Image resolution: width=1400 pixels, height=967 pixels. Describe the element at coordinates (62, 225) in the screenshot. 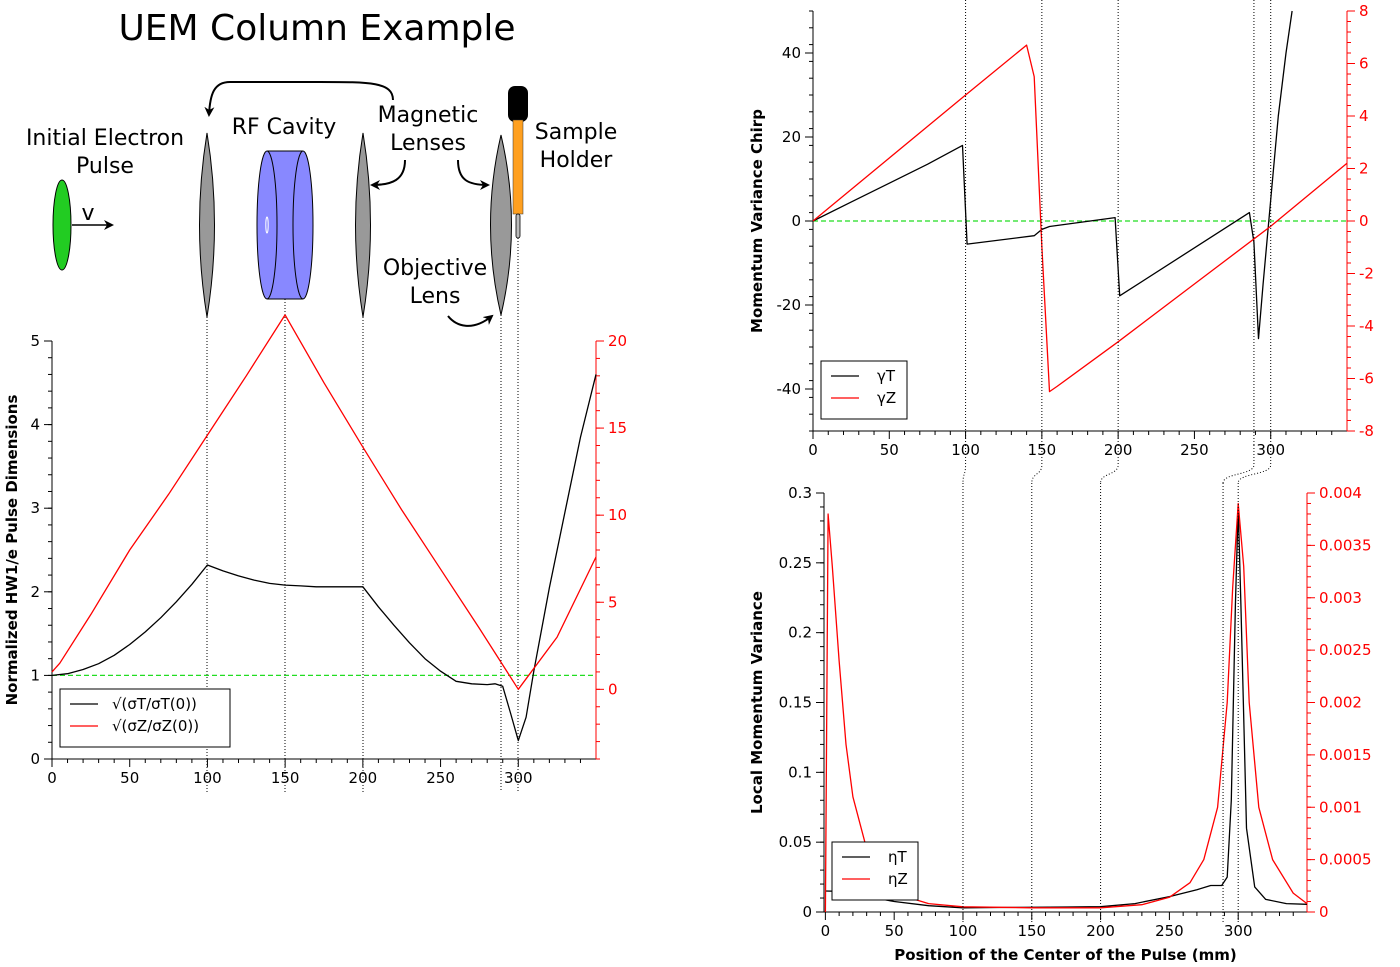

I see `electron-pulse` at that location.